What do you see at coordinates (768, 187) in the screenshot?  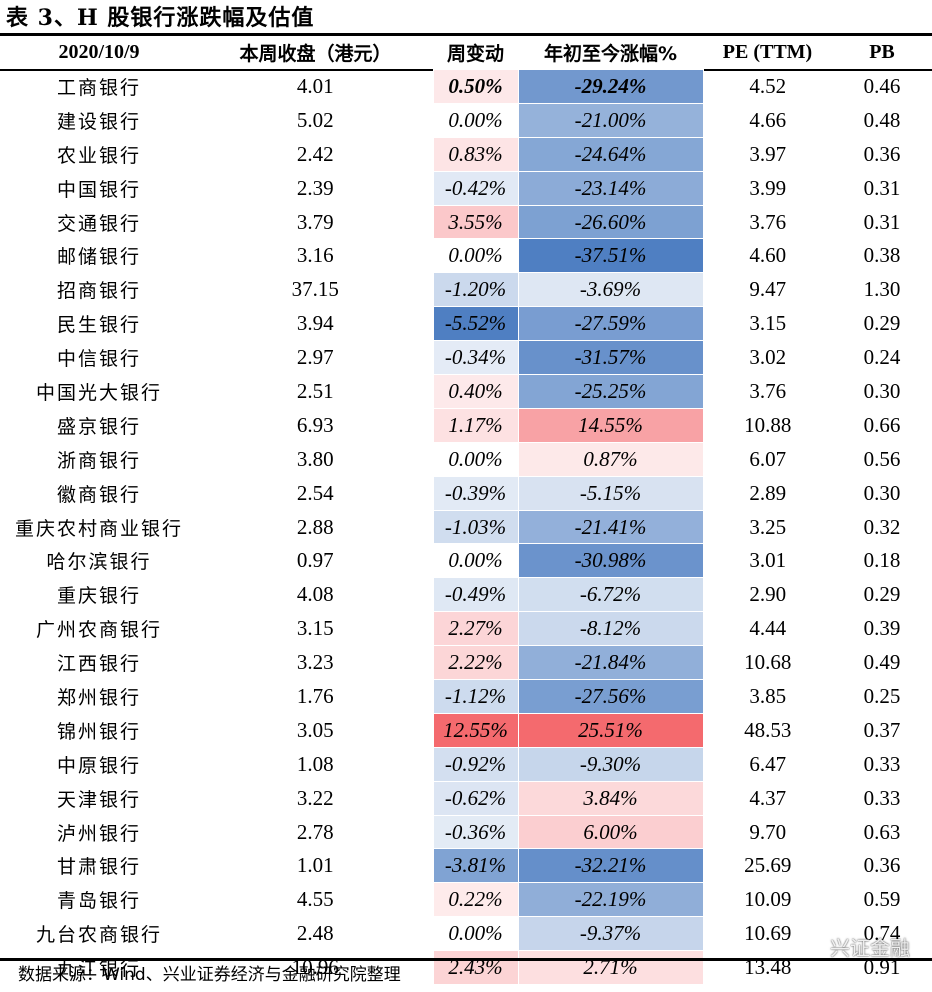 I see `pe-cell: 3.99` at bounding box center [768, 187].